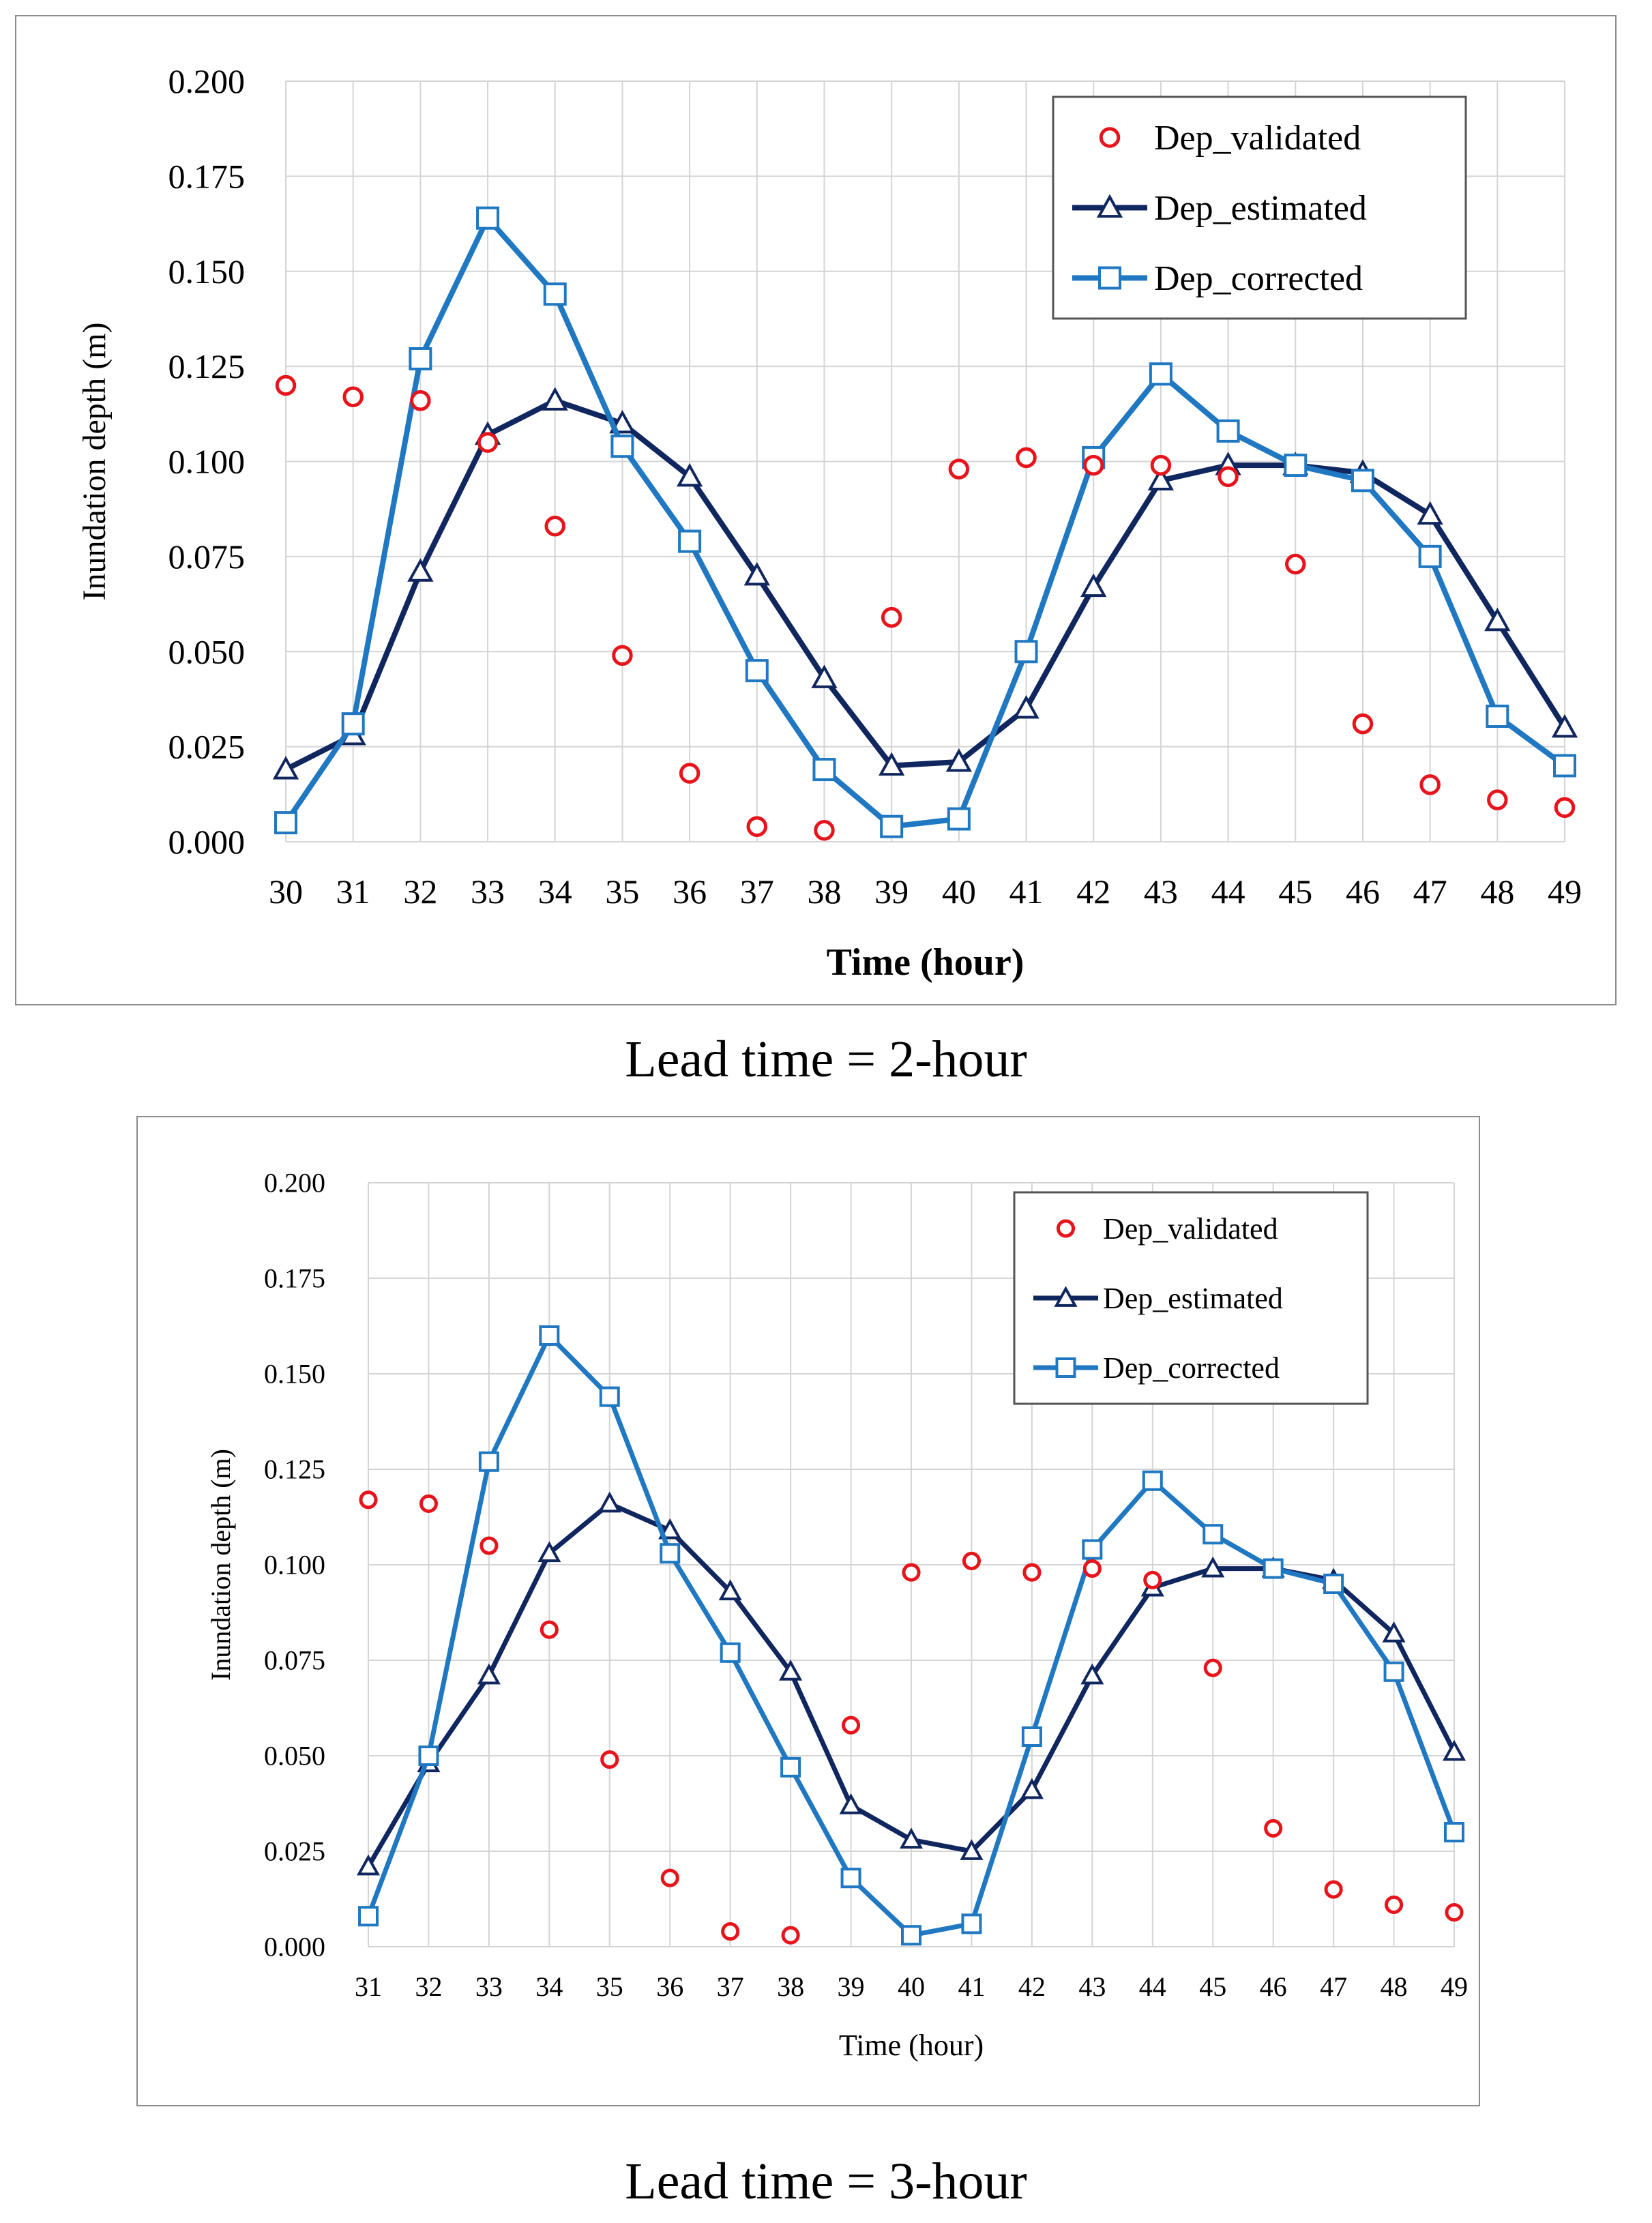 This screenshot has height=2223, width=1652. Describe the element at coordinates (294, 1756) in the screenshot. I see `y-tick-label: 0.050` at that location.